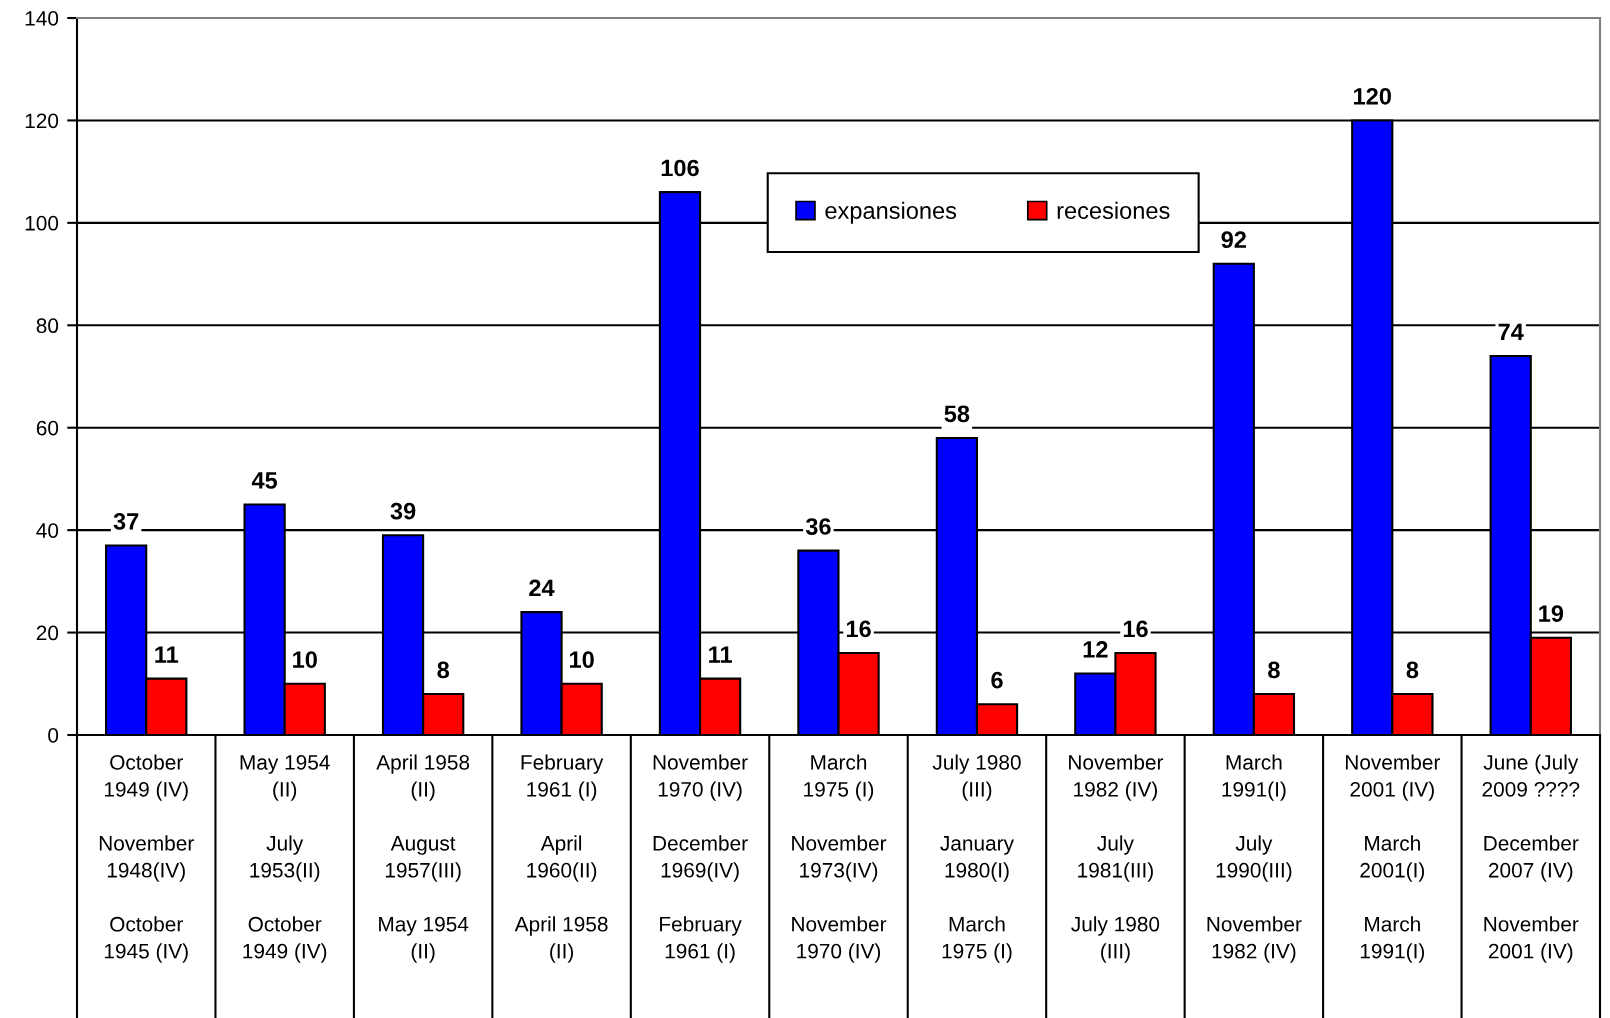 Image resolution: width=1610 pixels, height=1018 pixels. I want to click on data-label: 36, so click(818, 526).